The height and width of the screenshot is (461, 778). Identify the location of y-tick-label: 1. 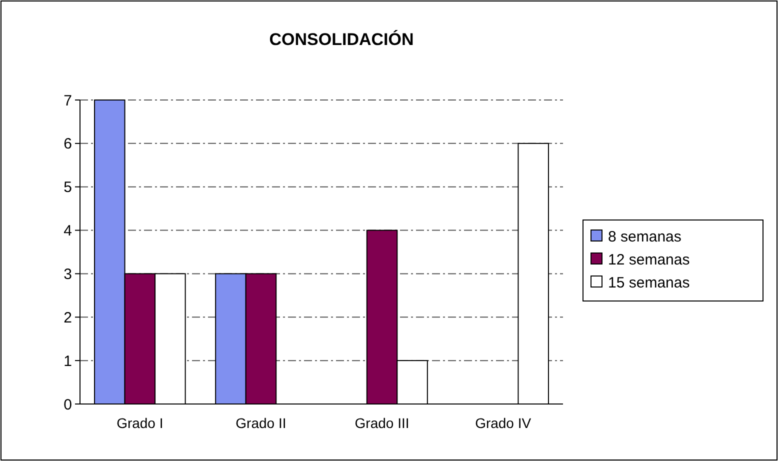
(68, 361).